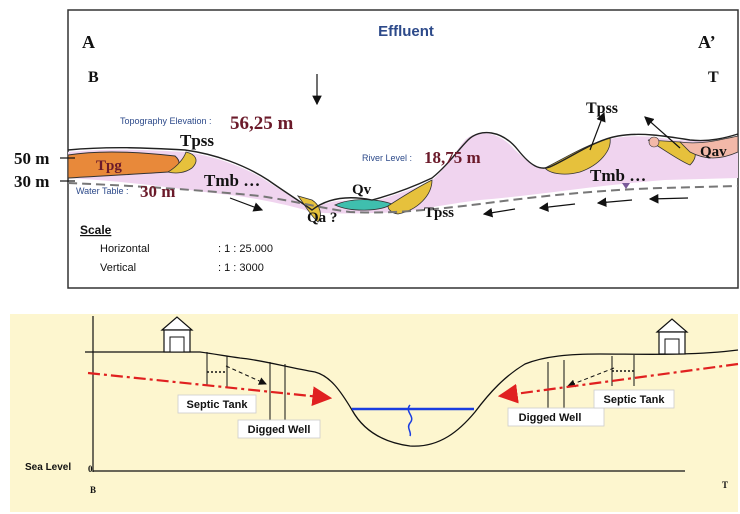 This screenshot has height=514, width=740. I want to click on river-squiggle, so click(410, 420).